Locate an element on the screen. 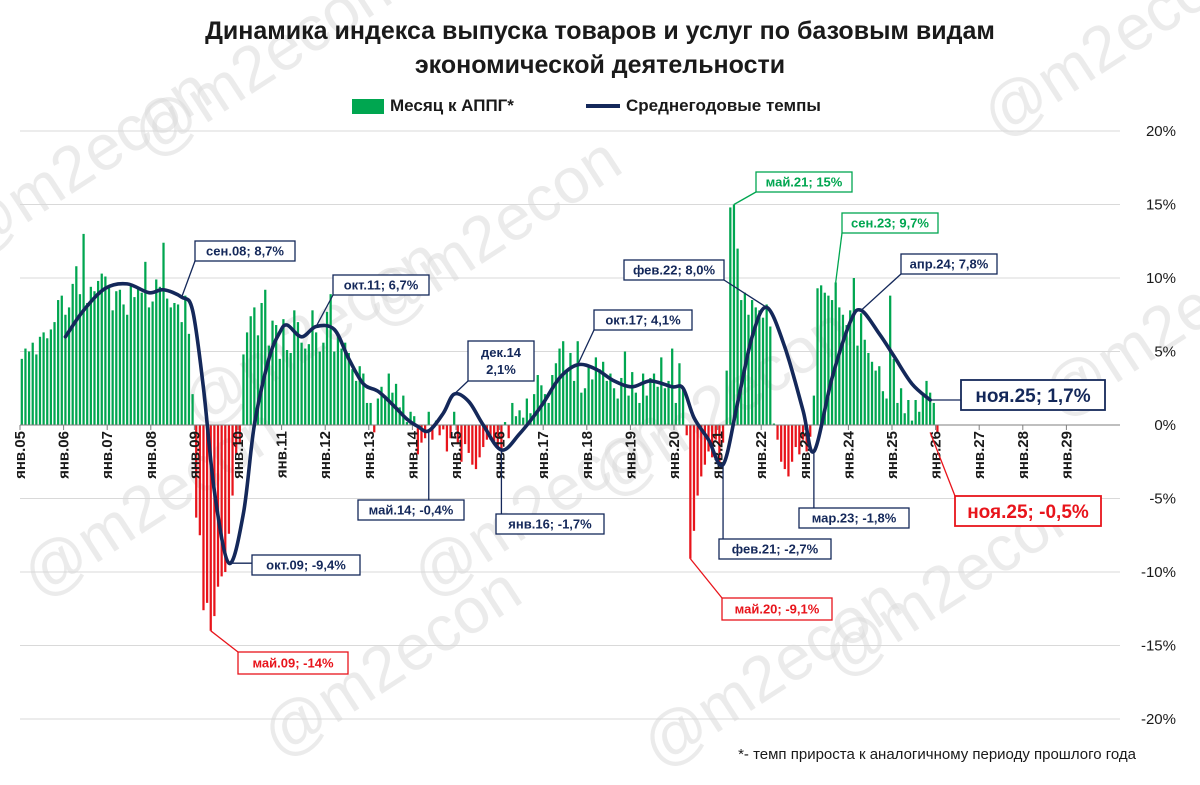  x-tick-label: янв.29 is located at coordinates (1066, 455).